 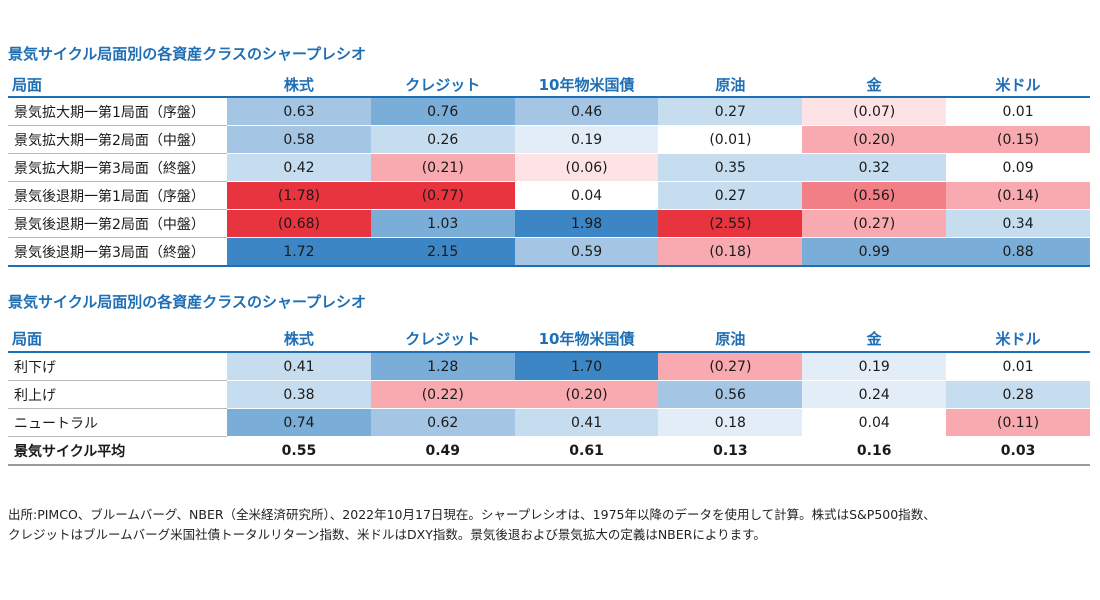 I want to click on row-label: 景気拡大期一第1局面（序盤）, so click(x=118, y=111).